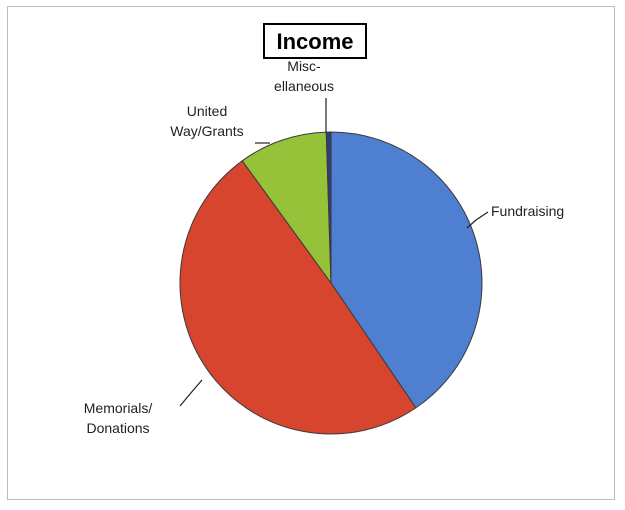 The width and height of the screenshot is (625, 510). I want to click on slice-label-line: Donations, so click(117, 428).